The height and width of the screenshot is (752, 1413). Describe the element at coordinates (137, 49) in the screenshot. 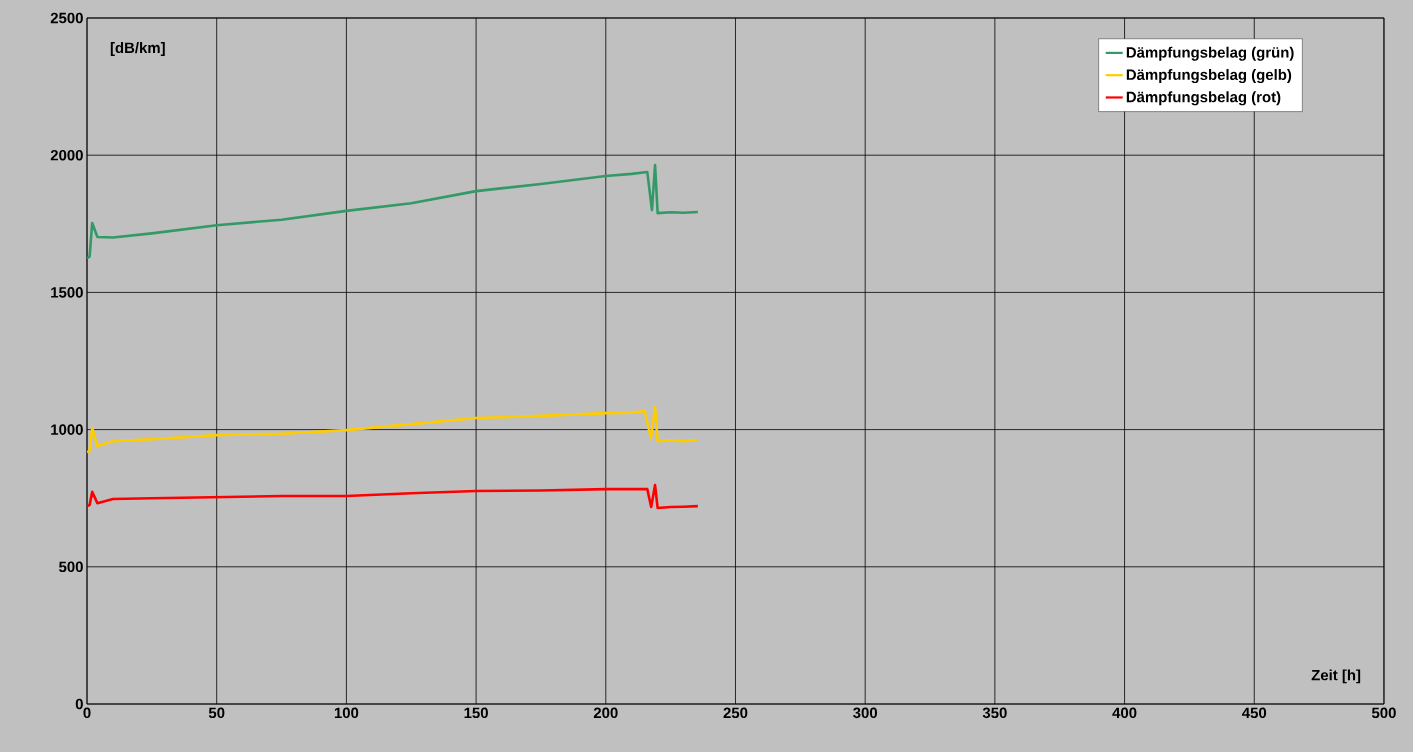

I see `y-axis-title: [dB/km]` at that location.